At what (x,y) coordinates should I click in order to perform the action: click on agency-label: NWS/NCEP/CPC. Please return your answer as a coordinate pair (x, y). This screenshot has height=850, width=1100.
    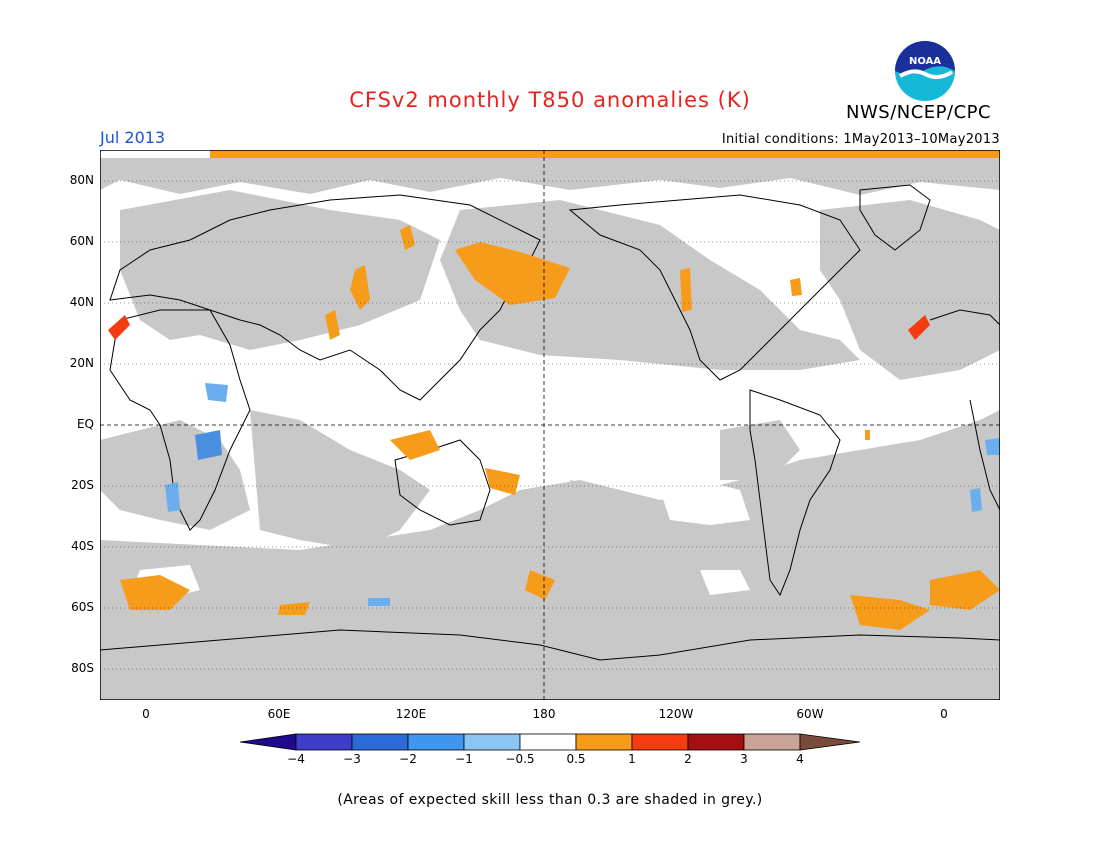
    Looking at the image, I should click on (919, 112).